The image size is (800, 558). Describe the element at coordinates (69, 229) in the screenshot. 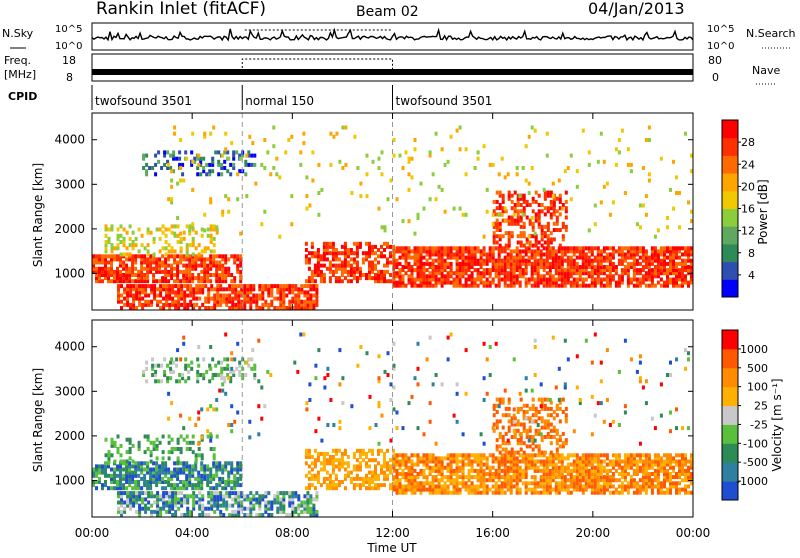

I see `y-tick-label: 2000` at that location.